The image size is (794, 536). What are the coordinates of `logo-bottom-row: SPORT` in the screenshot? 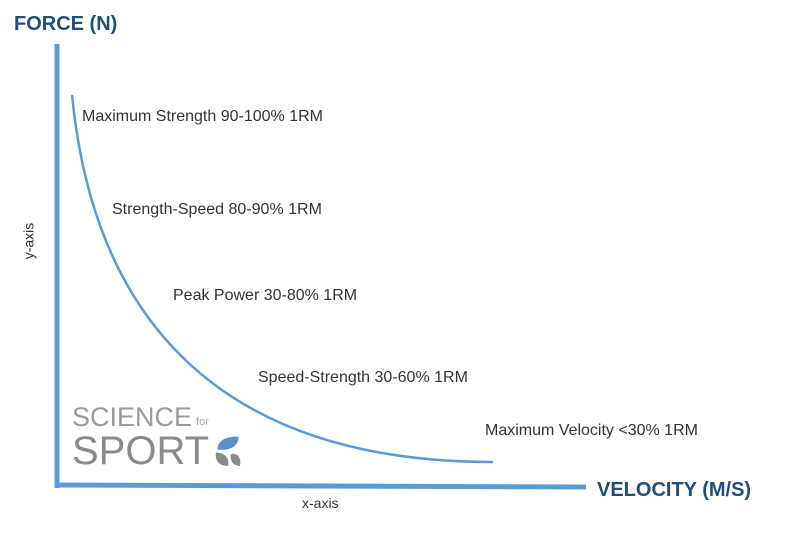 It's located at (157, 451).